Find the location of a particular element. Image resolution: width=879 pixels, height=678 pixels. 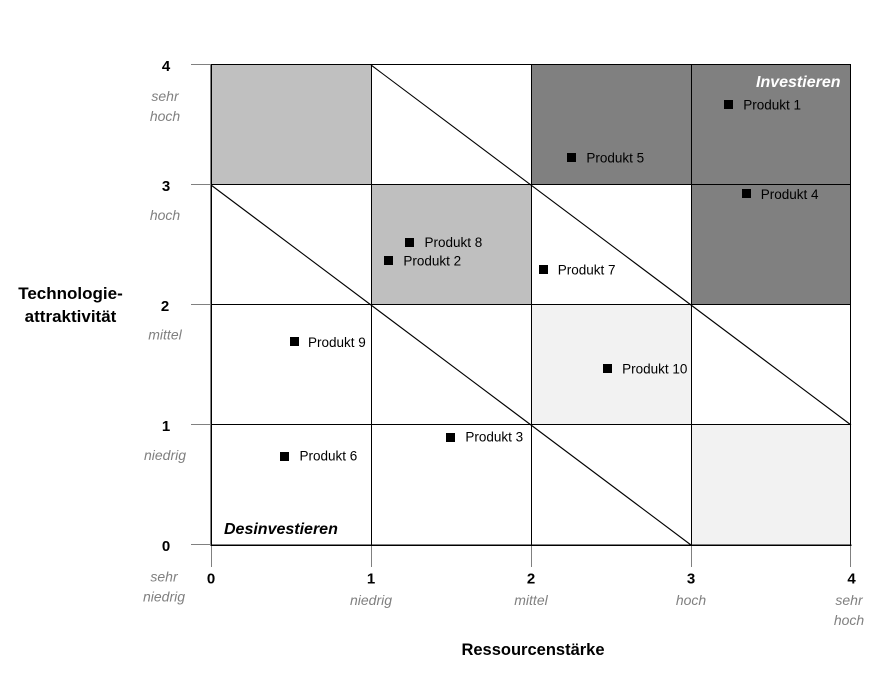

svg-text: Produkt 4 is located at coordinates (790, 194).